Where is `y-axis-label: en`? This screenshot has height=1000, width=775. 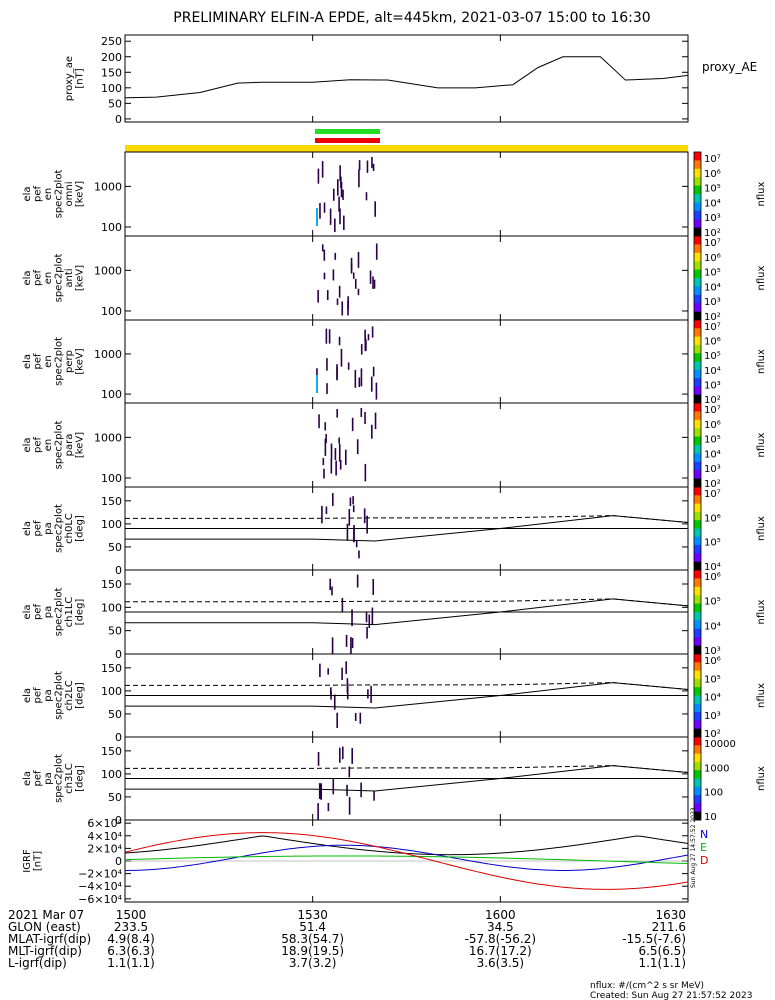
y-axis-label: en is located at coordinates (48, 361).